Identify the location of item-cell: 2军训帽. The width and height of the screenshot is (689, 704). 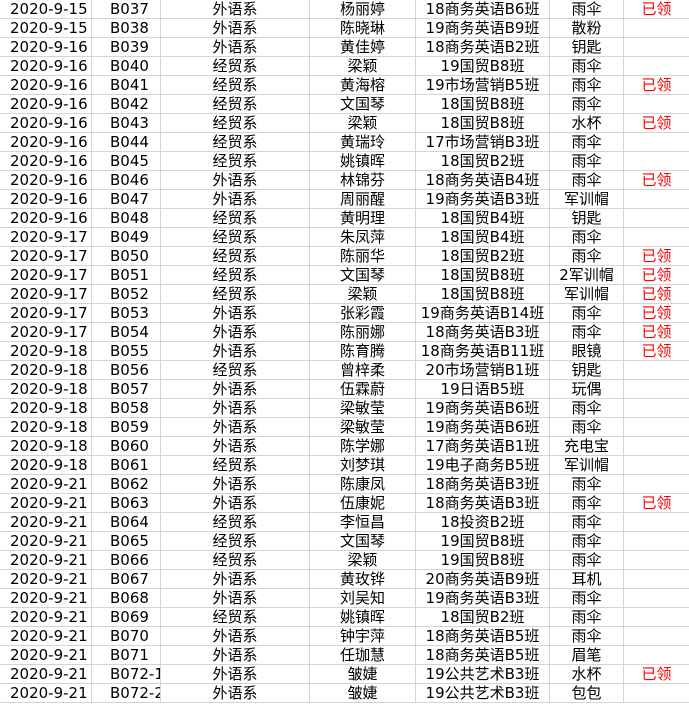
(587, 275).